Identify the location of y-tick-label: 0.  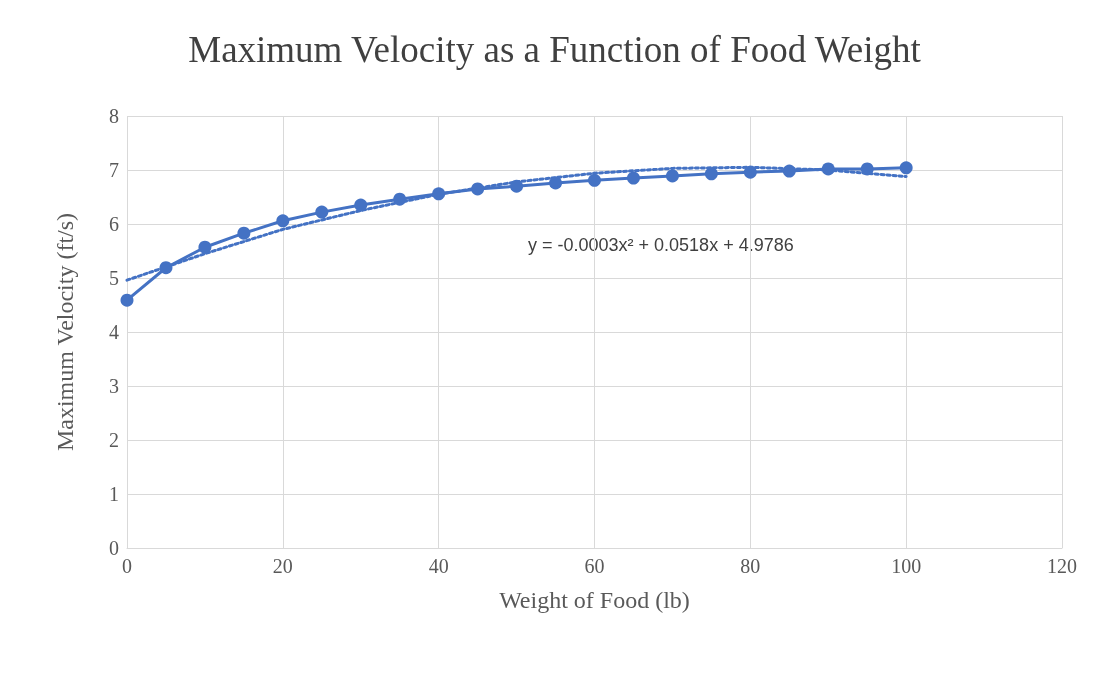
(114, 548).